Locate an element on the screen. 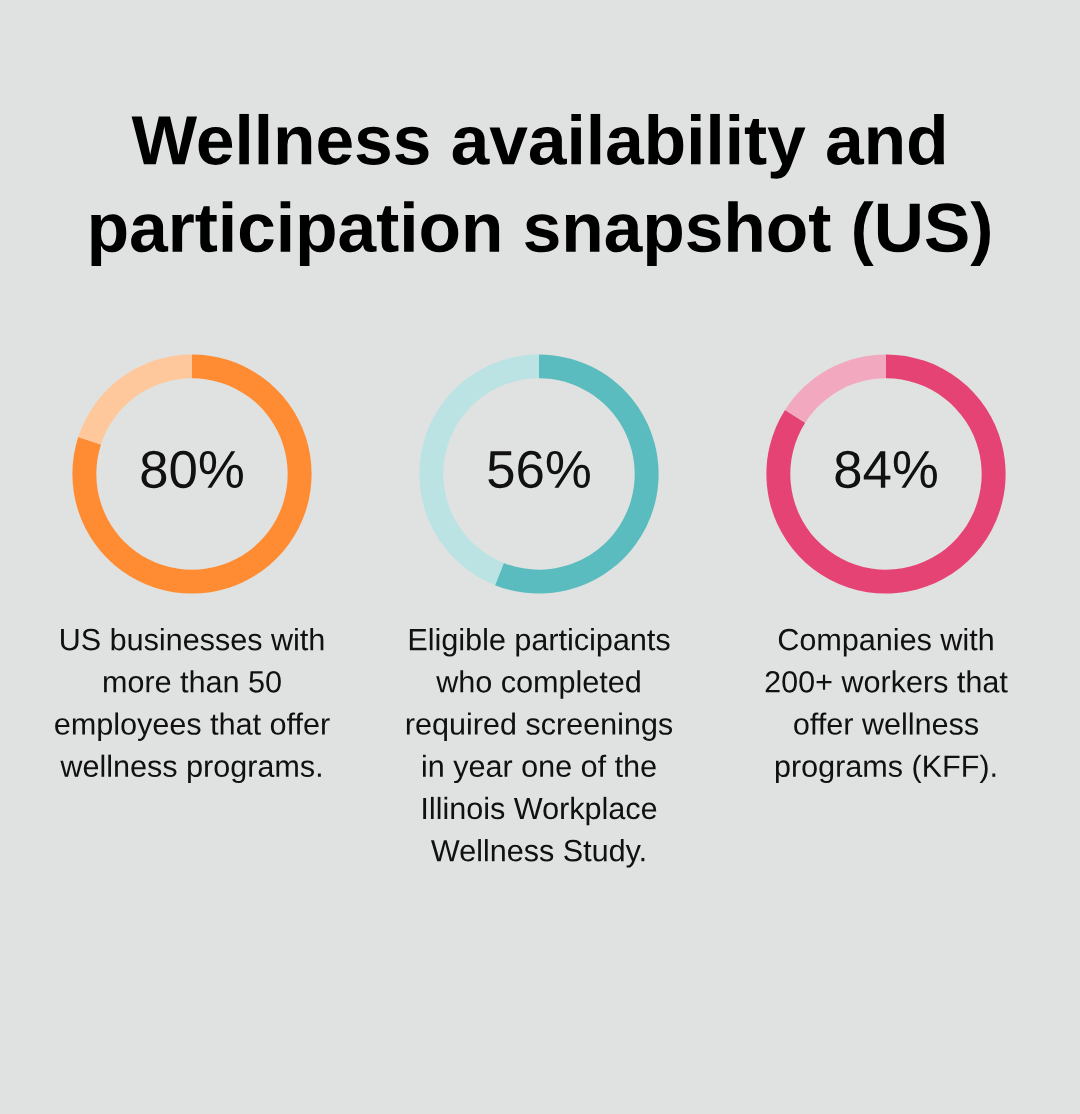 This screenshot has width=1080, height=1114. data-label: 84% is located at coordinates (886, 469).